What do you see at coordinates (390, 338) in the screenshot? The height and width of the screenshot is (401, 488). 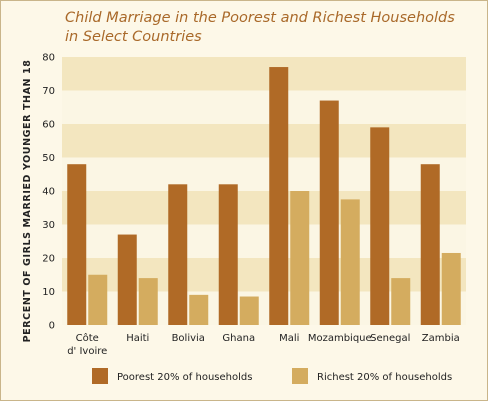 I see `x-category-label: Senegal` at bounding box center [390, 338].